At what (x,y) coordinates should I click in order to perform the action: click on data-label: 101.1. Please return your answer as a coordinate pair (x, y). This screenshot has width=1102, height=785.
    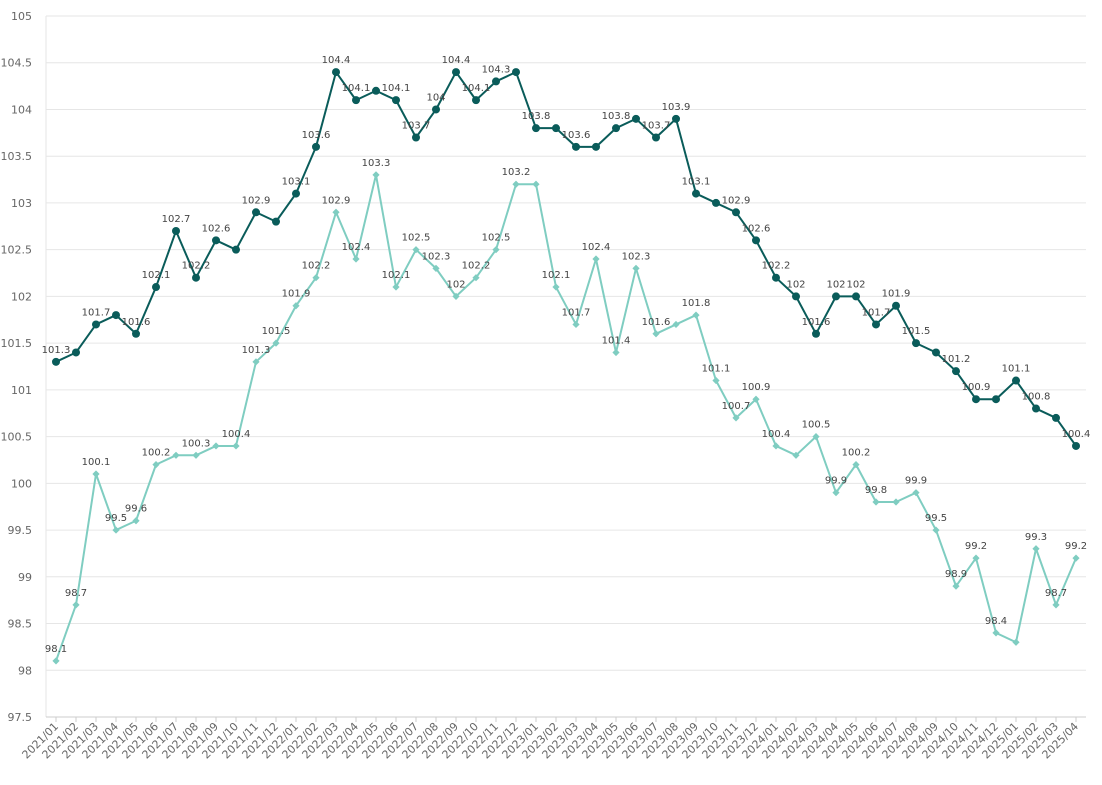
    Looking at the image, I should click on (716, 369).